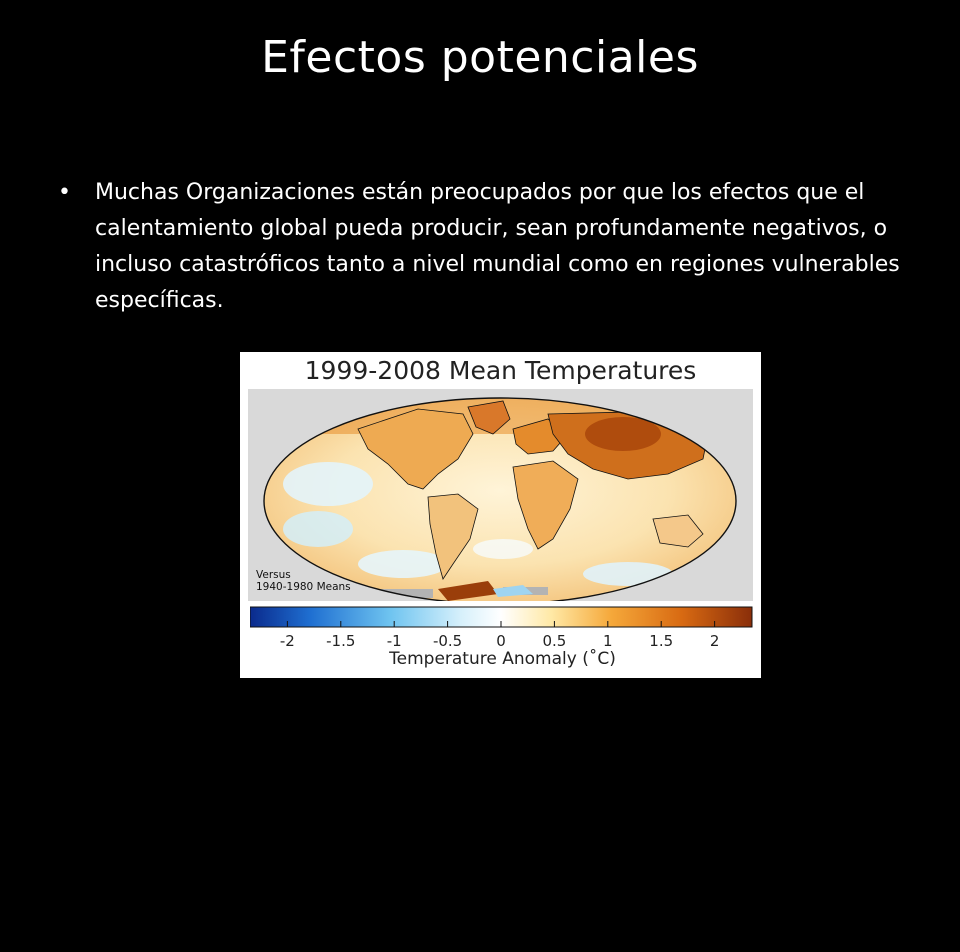 The image size is (960, 952). What do you see at coordinates (468, 591) in the screenshot?
I see `hot-anomaly-antarctic-peninsula` at bounding box center [468, 591].